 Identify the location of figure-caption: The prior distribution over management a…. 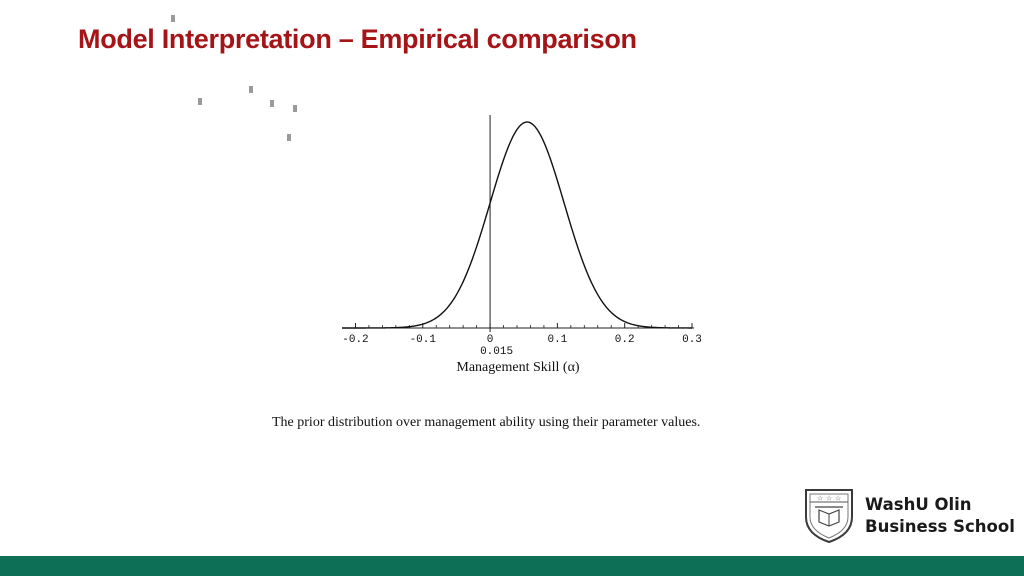
(486, 422).